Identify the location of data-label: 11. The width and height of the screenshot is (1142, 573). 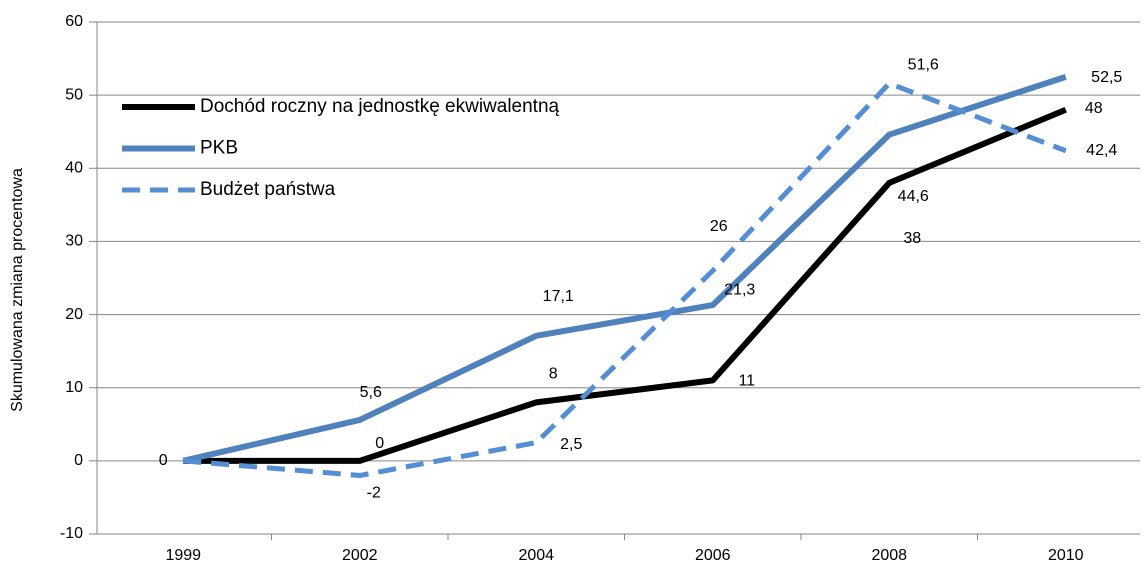
(746, 381).